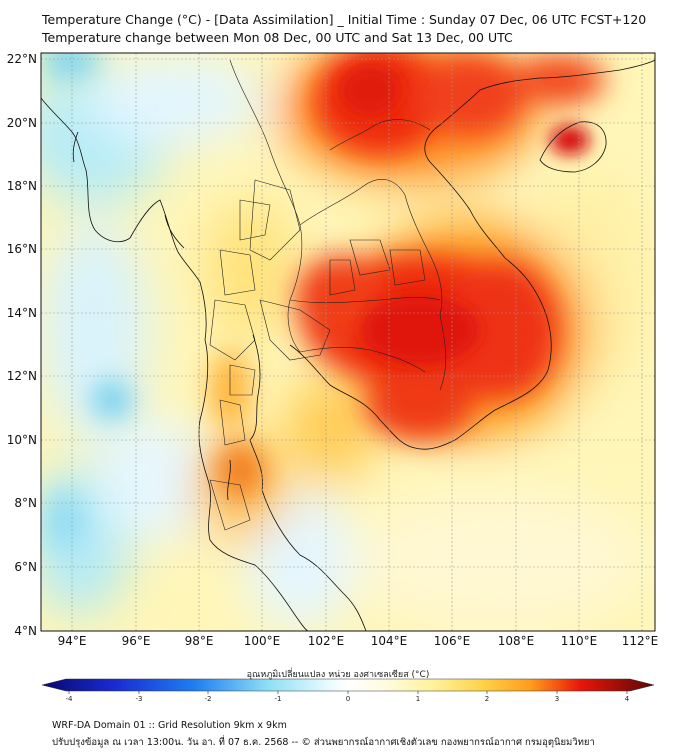  Describe the element at coordinates (278, 699) in the screenshot. I see `colorbar-tick: -1` at that location.